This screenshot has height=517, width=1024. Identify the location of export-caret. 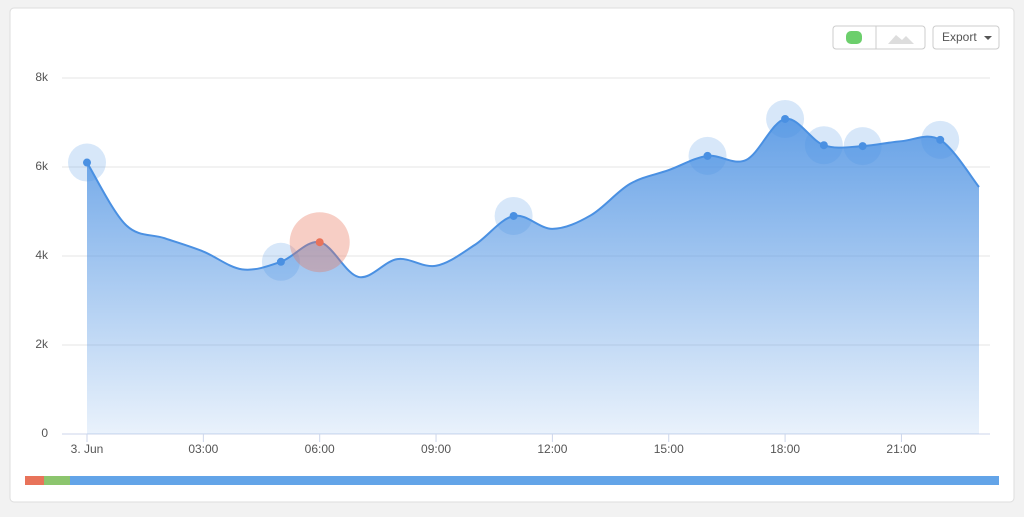
(988, 38).